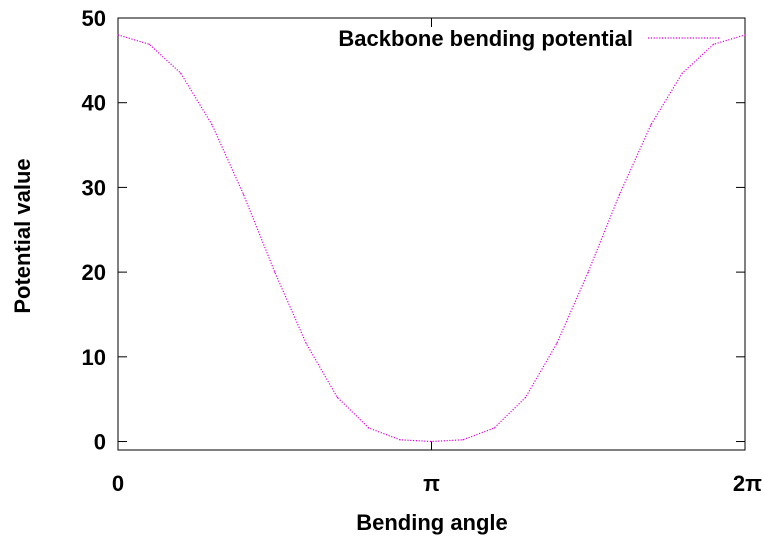 The width and height of the screenshot is (764, 540). What do you see at coordinates (94, 272) in the screenshot?
I see `y-tick-label: 20` at bounding box center [94, 272].